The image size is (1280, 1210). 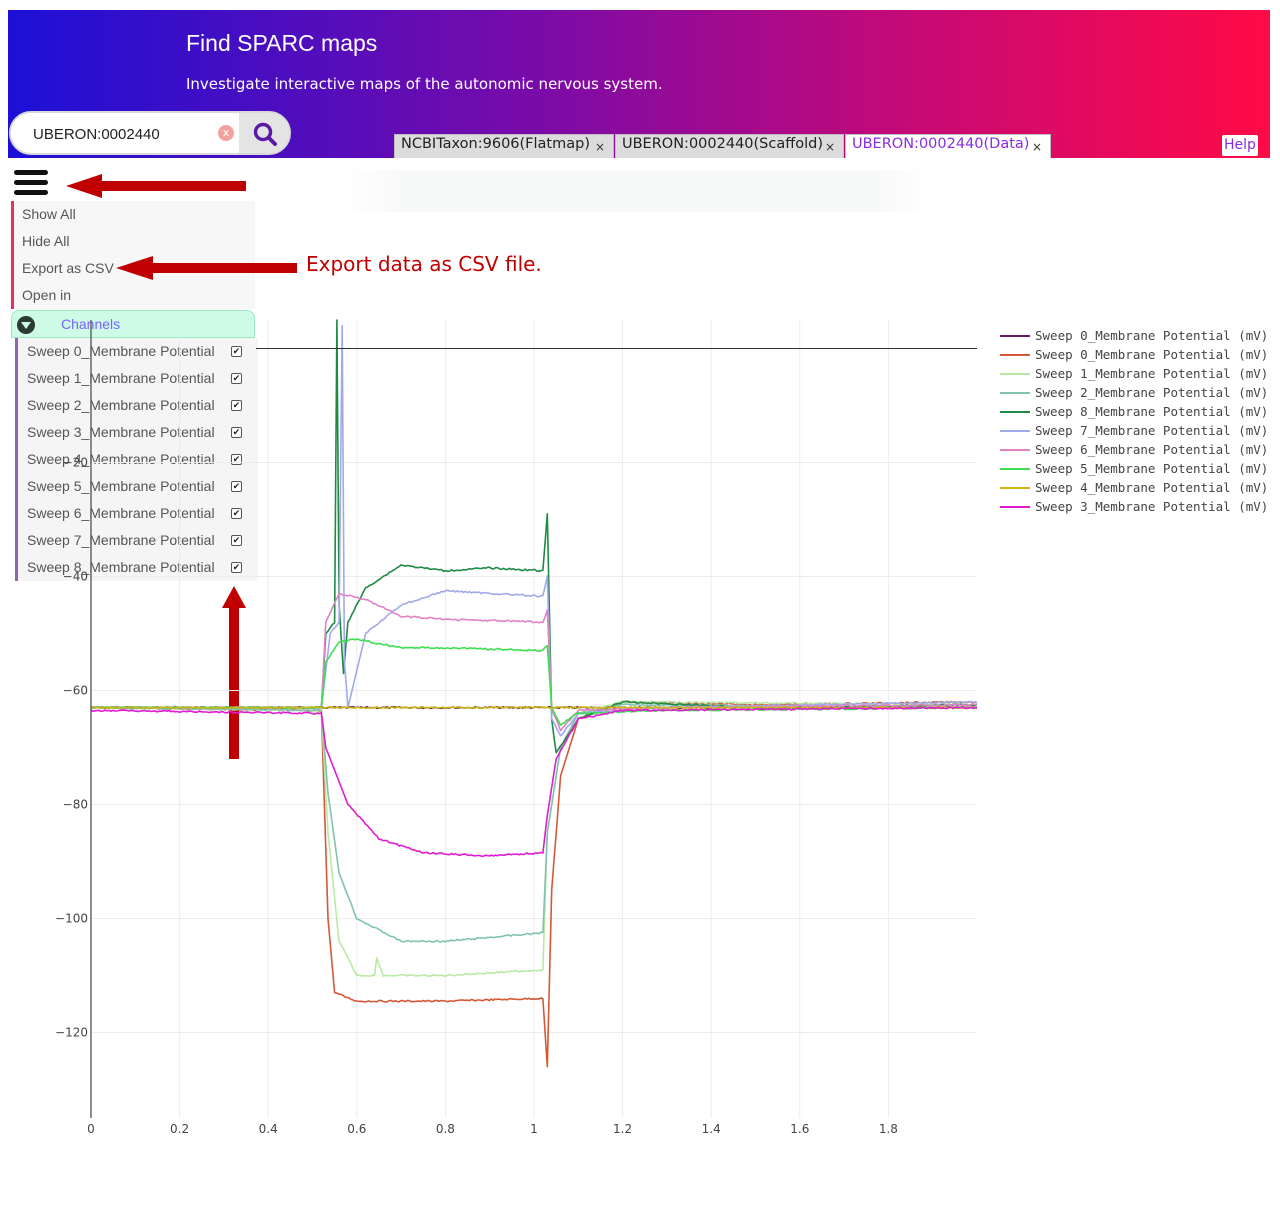 I want to click on channel-item: Sweep 5_Membrane Potential ✔, so click(x=138, y=486).